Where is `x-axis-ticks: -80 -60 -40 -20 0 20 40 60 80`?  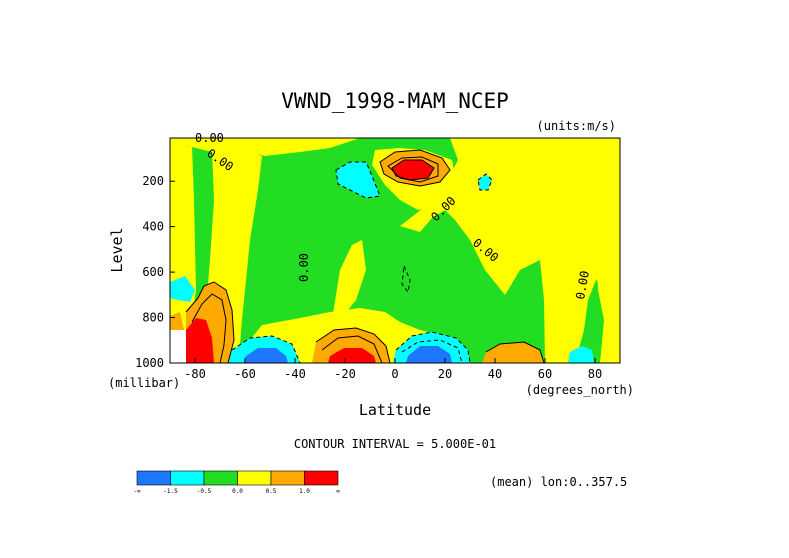 x-axis-ticks: -80 -60 -40 -20 0 20 40 60 80 is located at coordinates (393, 369).